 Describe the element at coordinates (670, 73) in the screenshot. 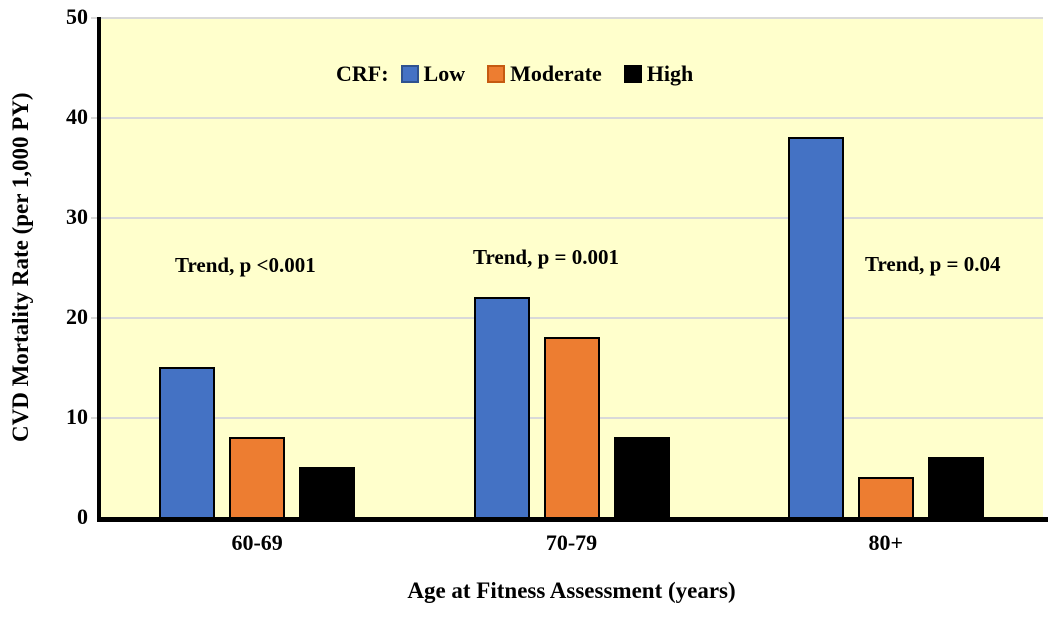

I see `legend-label-high: High` at that location.